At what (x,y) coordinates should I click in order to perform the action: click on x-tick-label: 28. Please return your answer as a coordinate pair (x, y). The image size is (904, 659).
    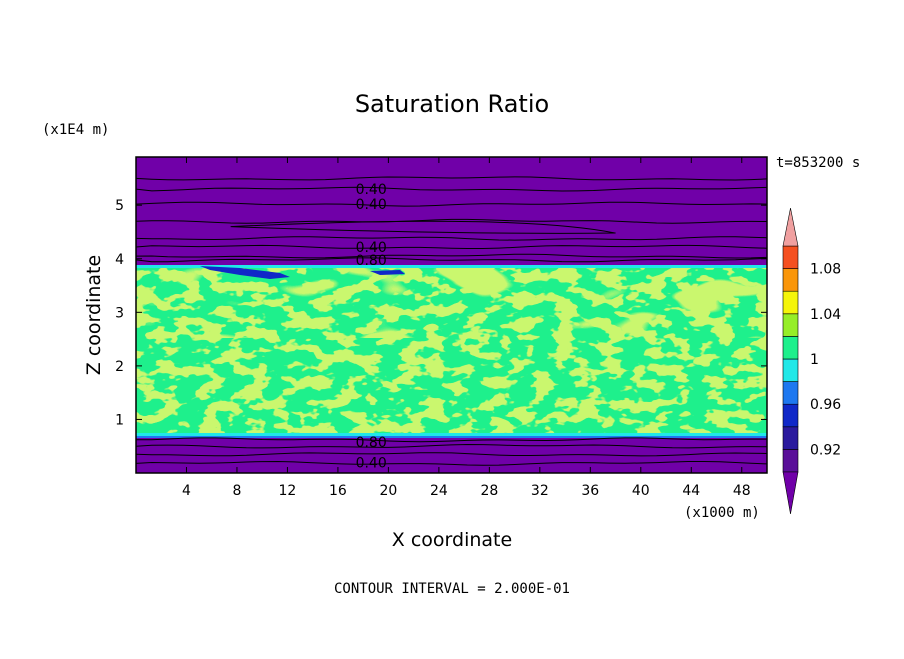
    Looking at the image, I should click on (489, 491).